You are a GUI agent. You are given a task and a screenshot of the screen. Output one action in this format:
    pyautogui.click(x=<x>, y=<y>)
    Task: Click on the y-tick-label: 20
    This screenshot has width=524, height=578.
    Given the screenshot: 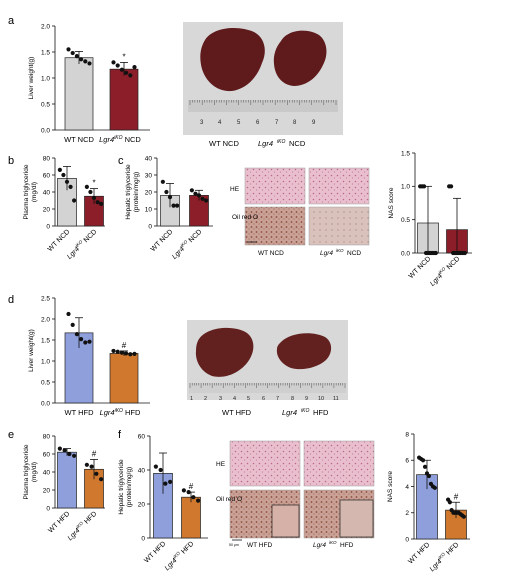 What is the action you would take?
    pyautogui.click(x=142, y=504)
    